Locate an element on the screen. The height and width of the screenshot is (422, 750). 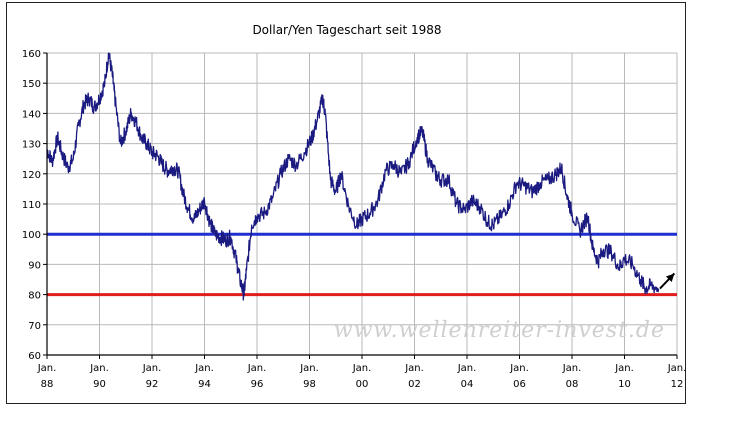
y-axis-ticks: 60 70 80 90 100 110 120 130 140 150 160 is located at coordinates (34, 205).